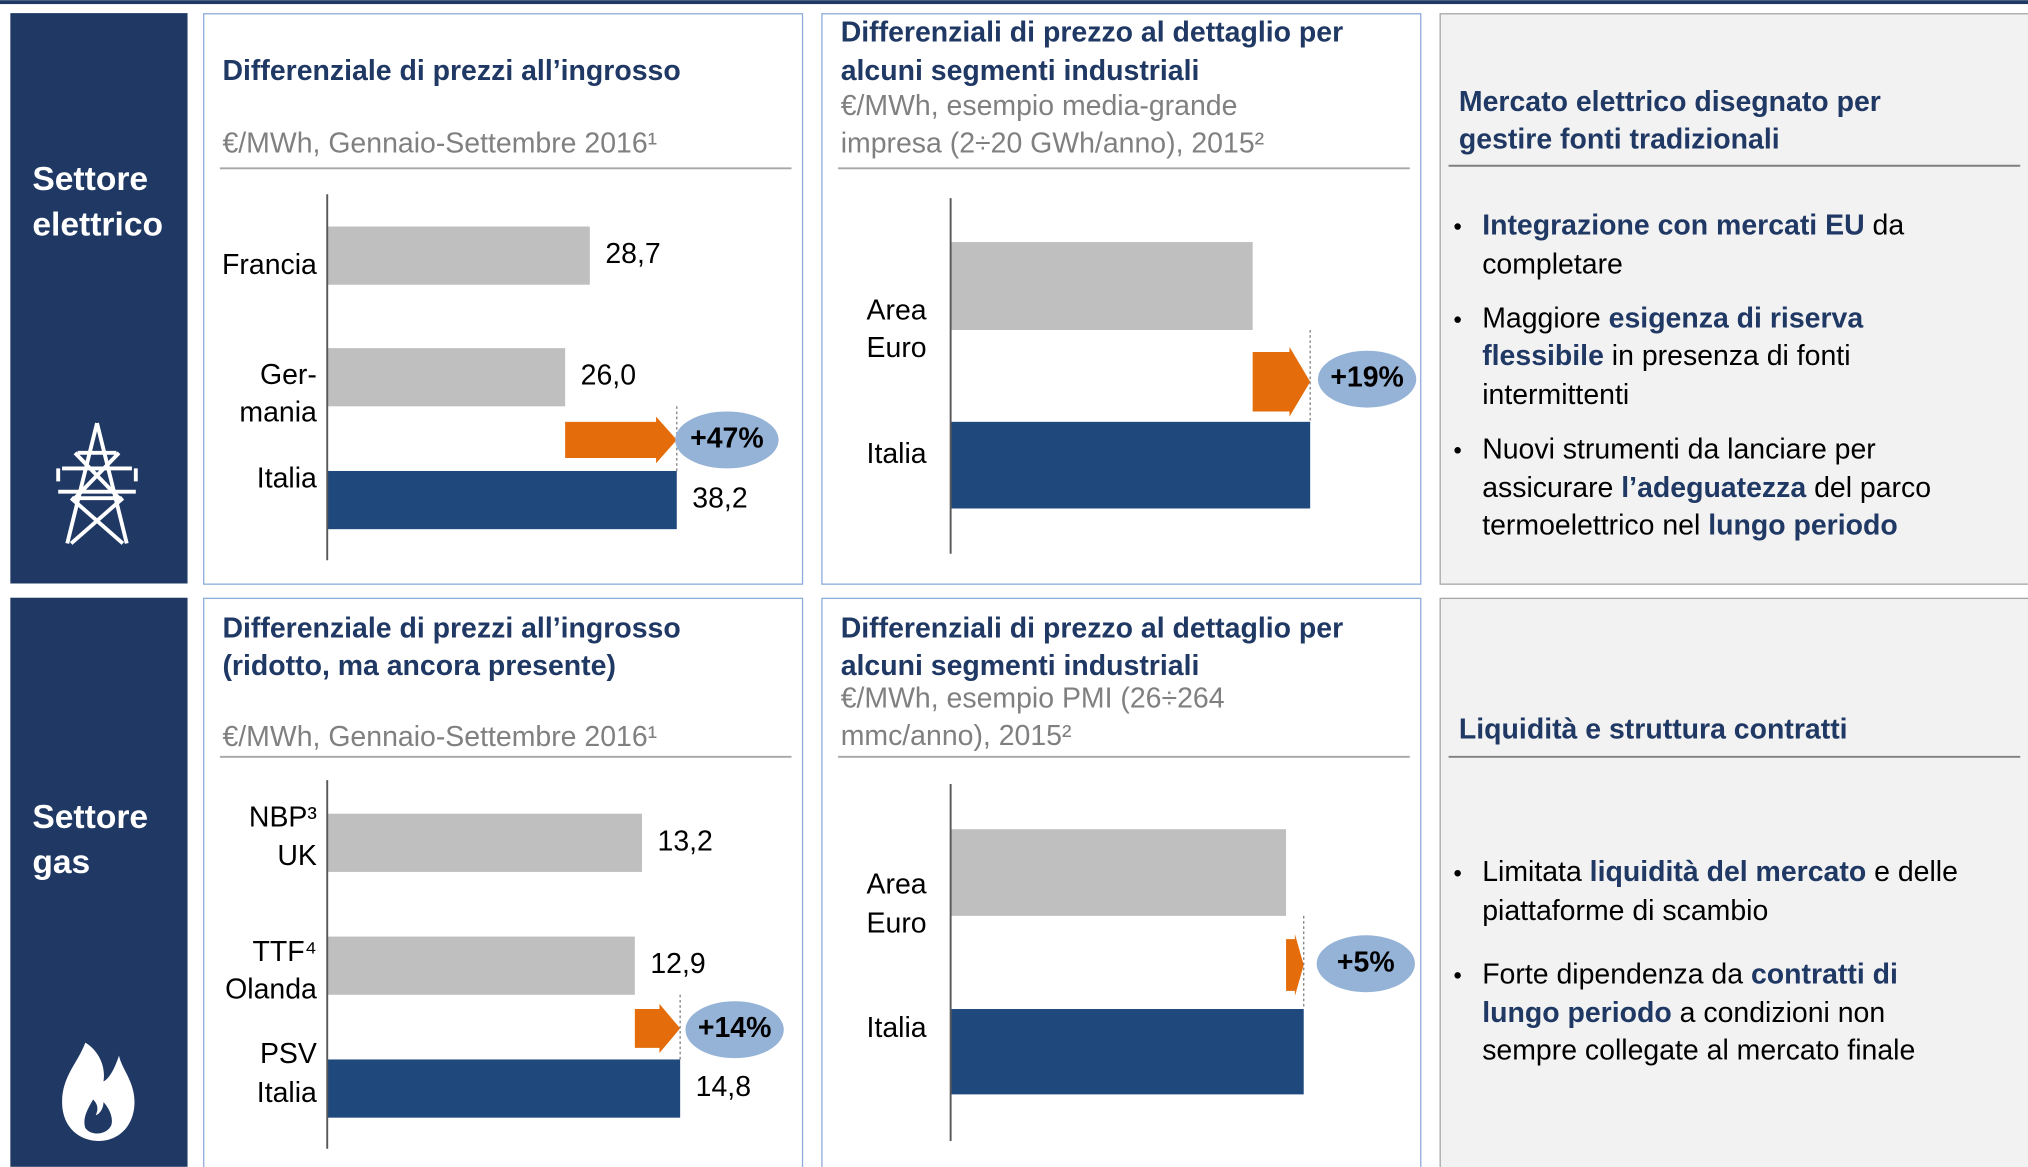 The image size is (2028, 1167). I want to click on text-run: in presenza di fonti, so click(1727, 356).